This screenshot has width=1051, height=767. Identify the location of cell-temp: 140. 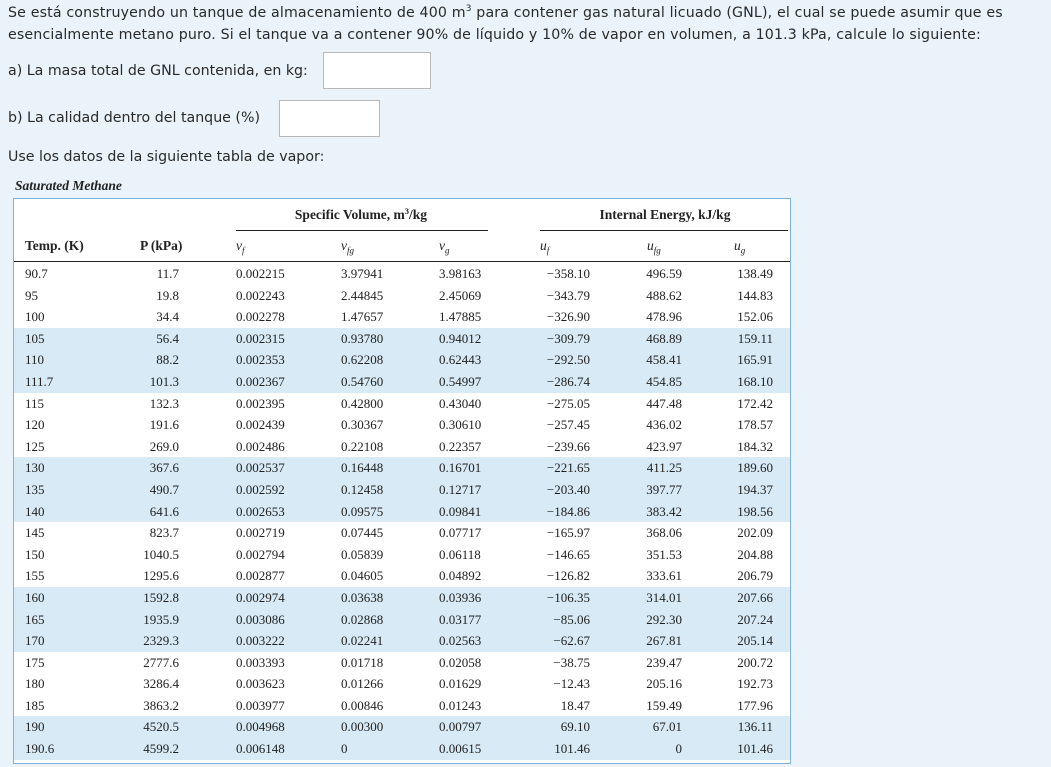
(35, 511).